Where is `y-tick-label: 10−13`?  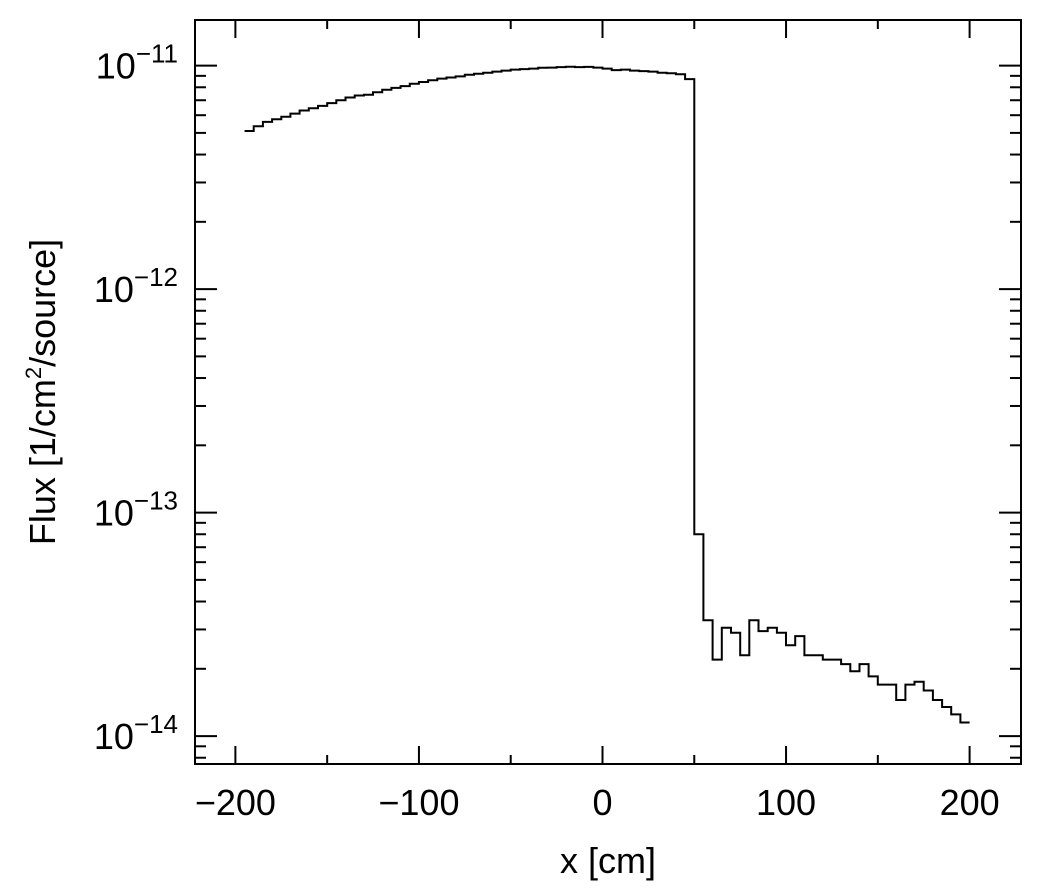 y-tick-label: 10−13 is located at coordinates (136, 510).